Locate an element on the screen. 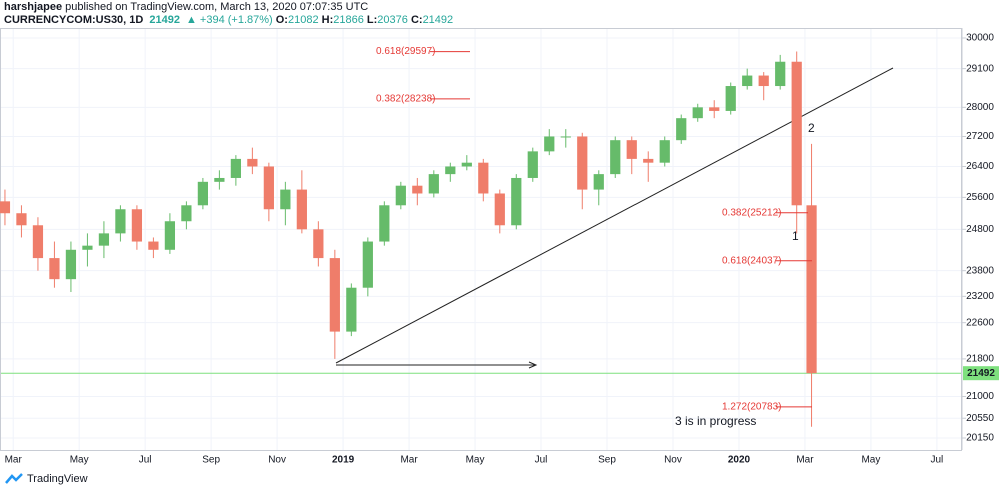 Image resolution: width=1000 pixels, height=492 pixels. y-tick-label: 30000 is located at coordinates (980, 38).